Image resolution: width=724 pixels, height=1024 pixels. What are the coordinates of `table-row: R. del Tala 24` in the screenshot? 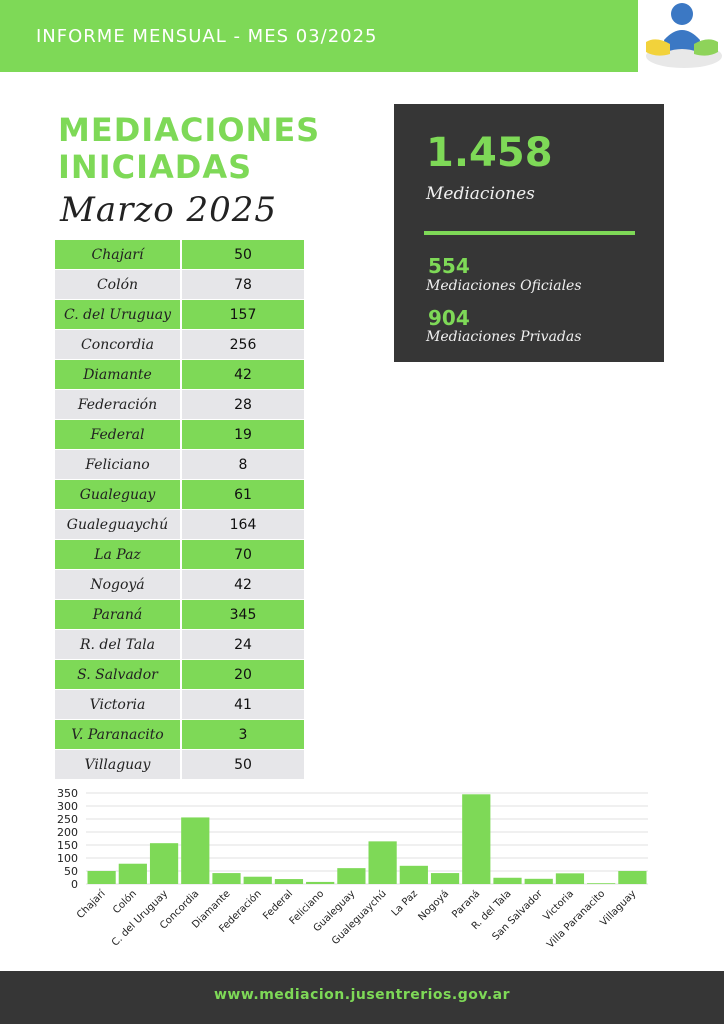 It's located at (179, 644).